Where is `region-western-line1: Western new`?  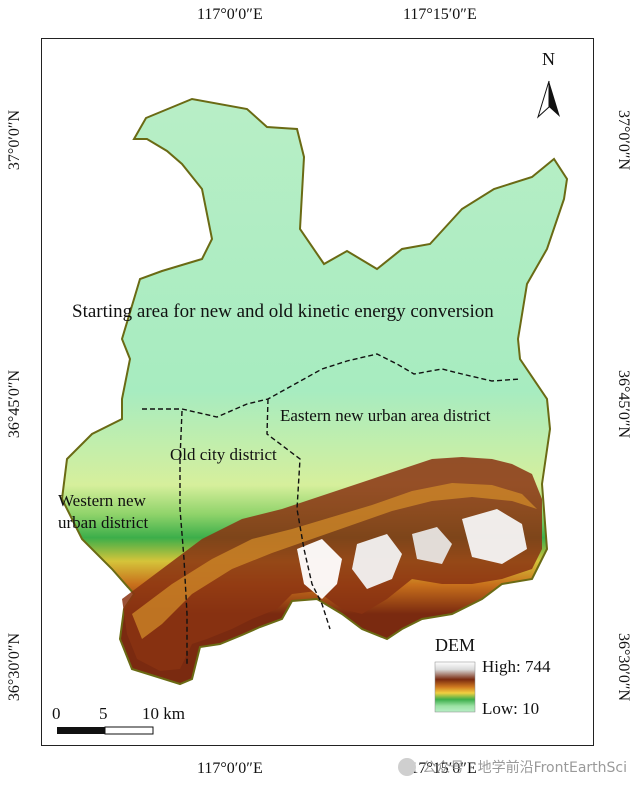
region-western-line1: Western new is located at coordinates (102, 500).